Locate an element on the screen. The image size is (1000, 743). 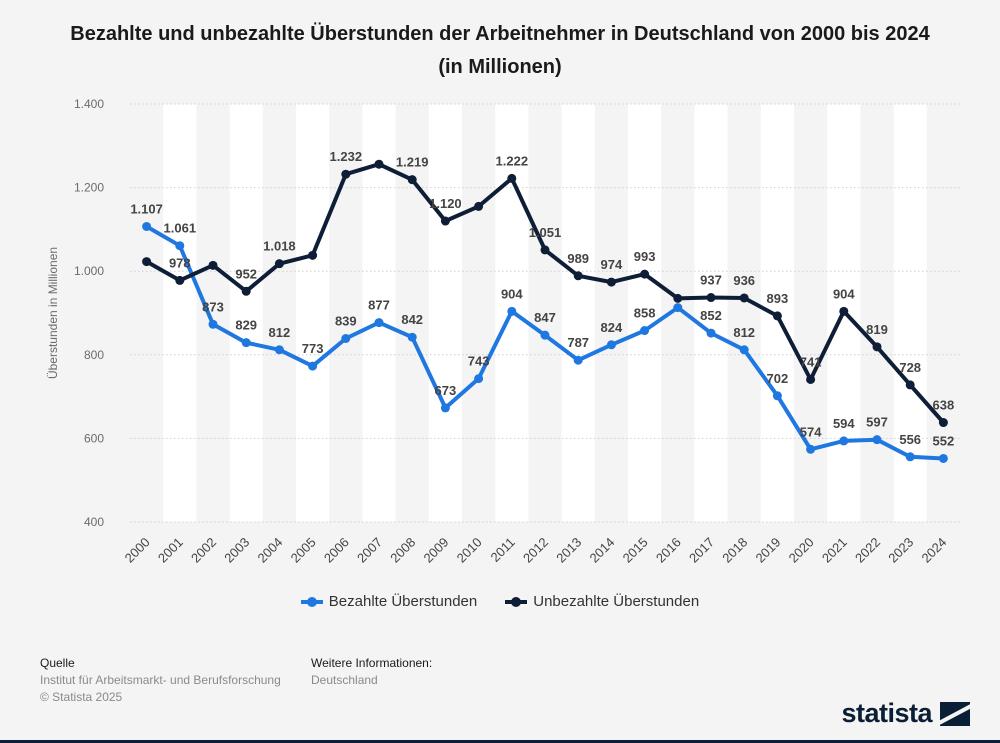
data-label: 937 is located at coordinates (711, 280).